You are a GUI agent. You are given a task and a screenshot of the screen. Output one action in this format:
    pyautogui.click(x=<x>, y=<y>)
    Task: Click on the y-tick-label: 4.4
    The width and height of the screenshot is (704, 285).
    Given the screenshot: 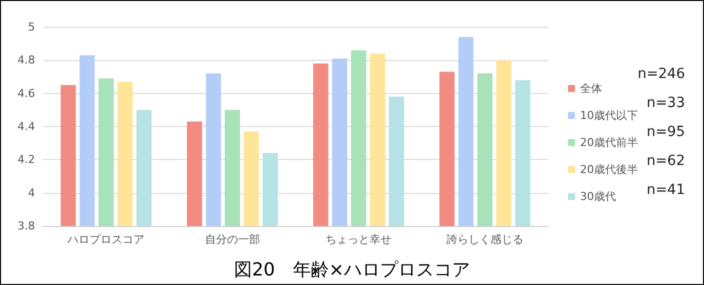 What is the action you would take?
    pyautogui.click(x=26, y=126)
    